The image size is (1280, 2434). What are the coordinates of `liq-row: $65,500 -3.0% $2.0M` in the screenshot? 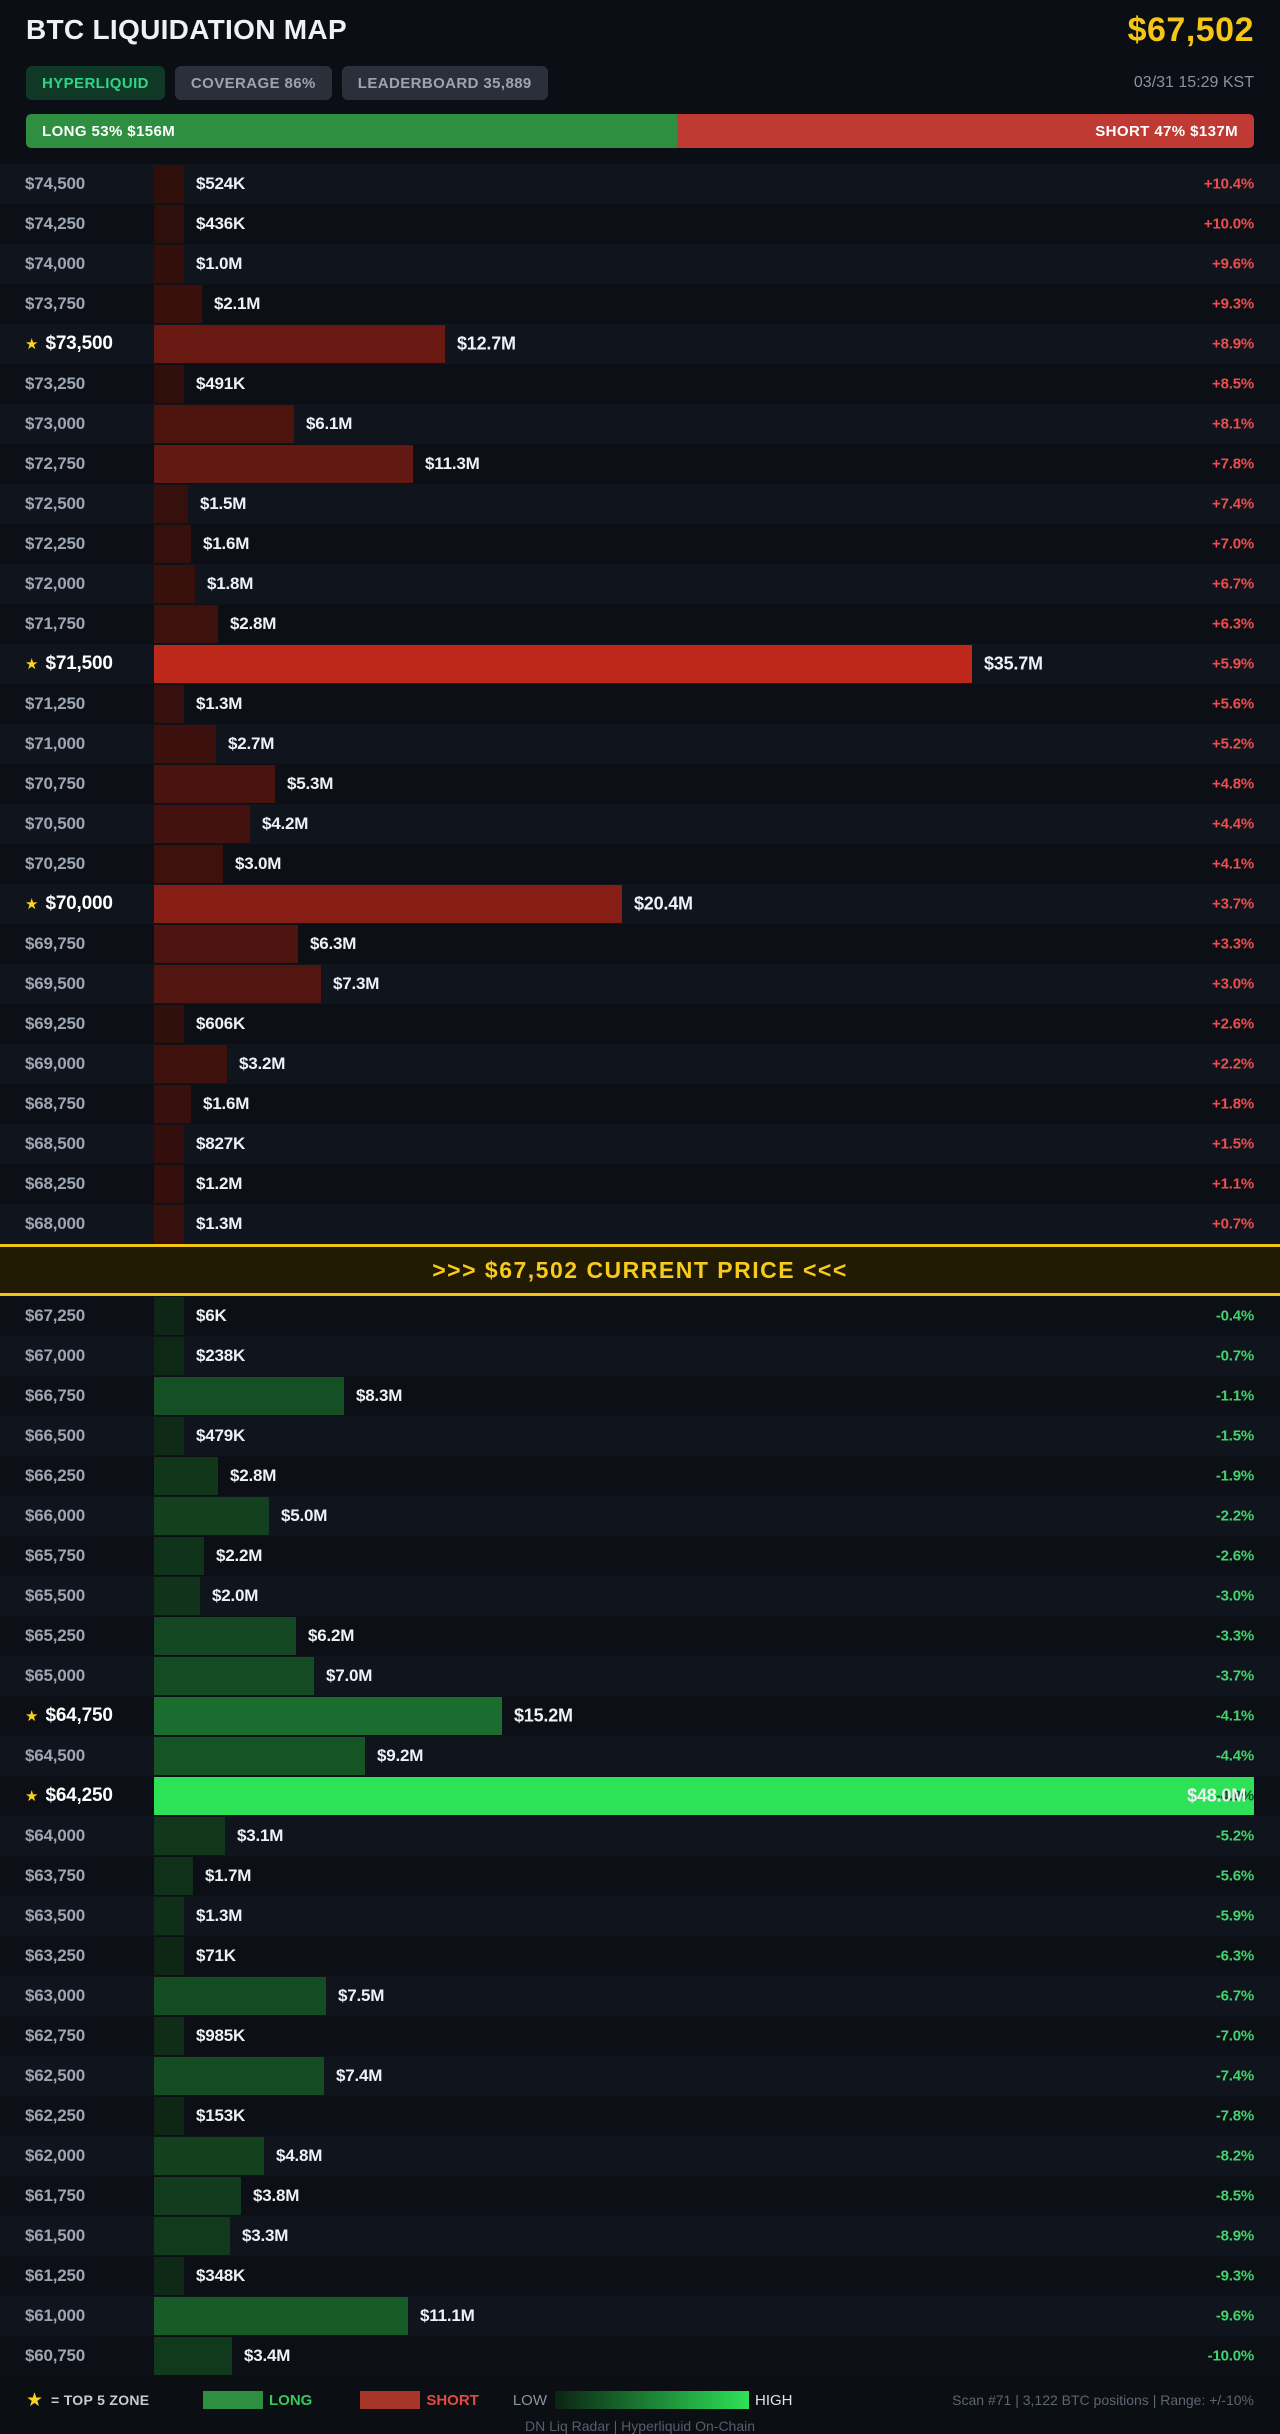 It's located at (640, 1596).